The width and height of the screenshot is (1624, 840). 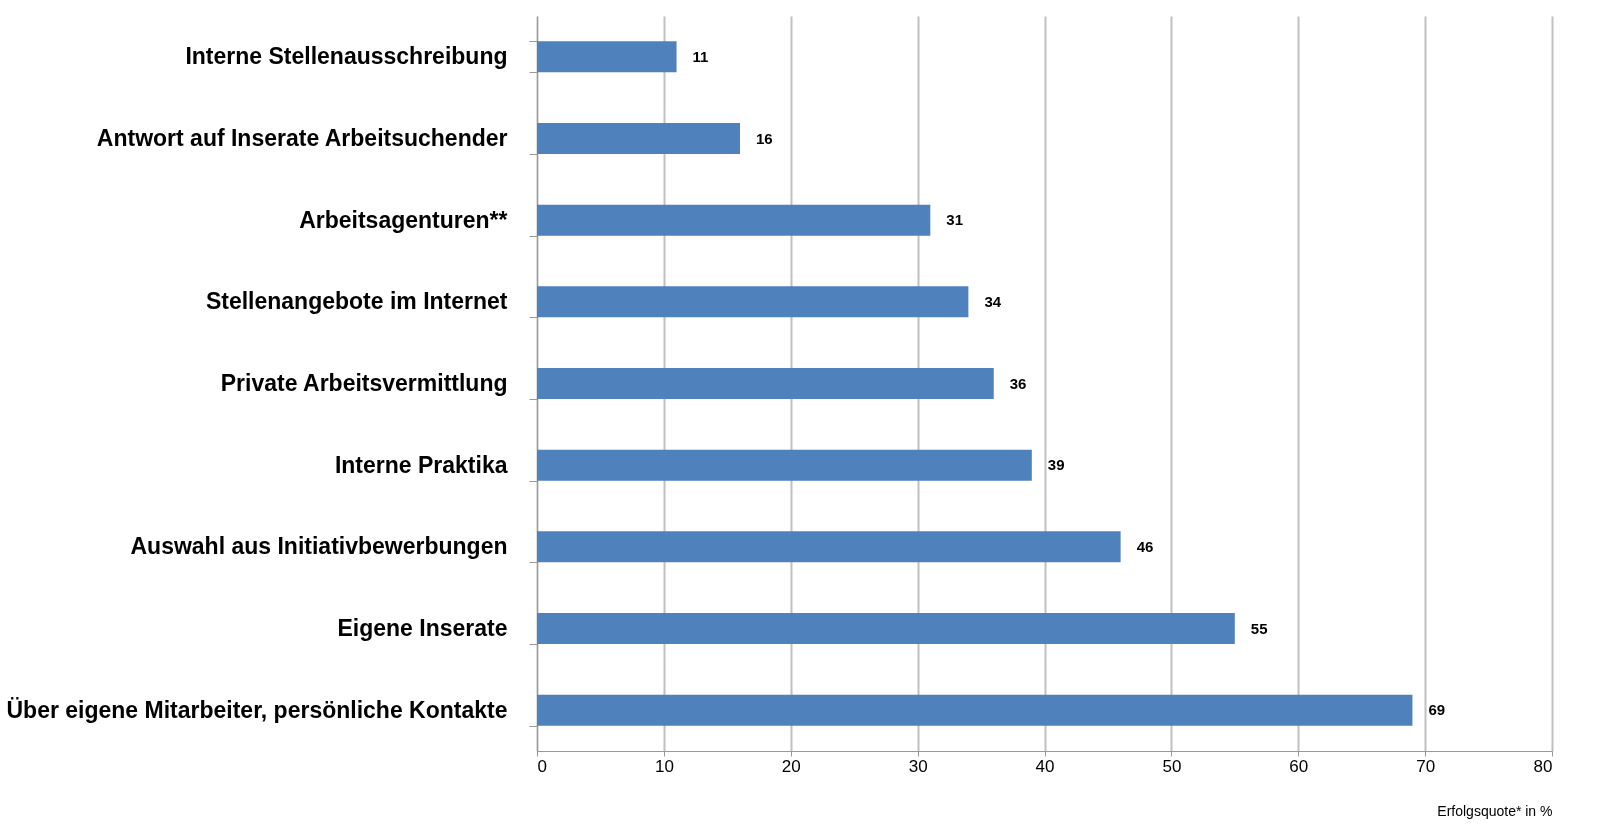 I want to click on data-label: 31, so click(x=954, y=220).